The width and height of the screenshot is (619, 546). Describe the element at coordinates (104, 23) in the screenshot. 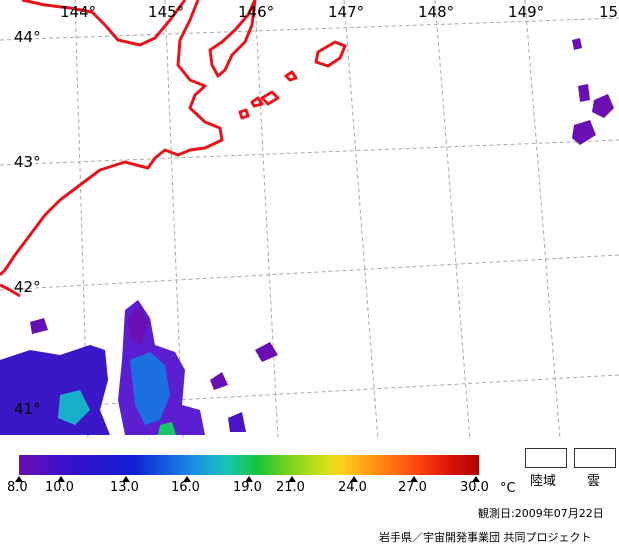

I see `coastline-hokkaido-north` at that location.